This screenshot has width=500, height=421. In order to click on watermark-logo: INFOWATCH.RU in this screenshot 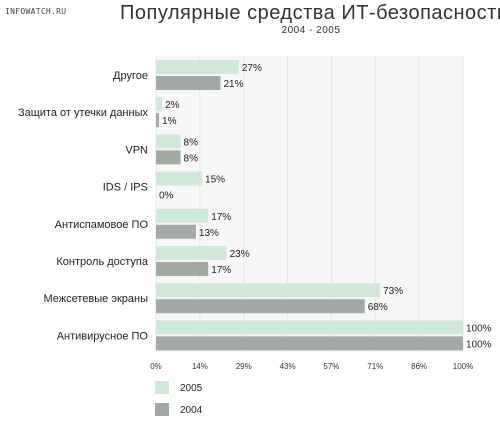, I will do `click(36, 11)`.